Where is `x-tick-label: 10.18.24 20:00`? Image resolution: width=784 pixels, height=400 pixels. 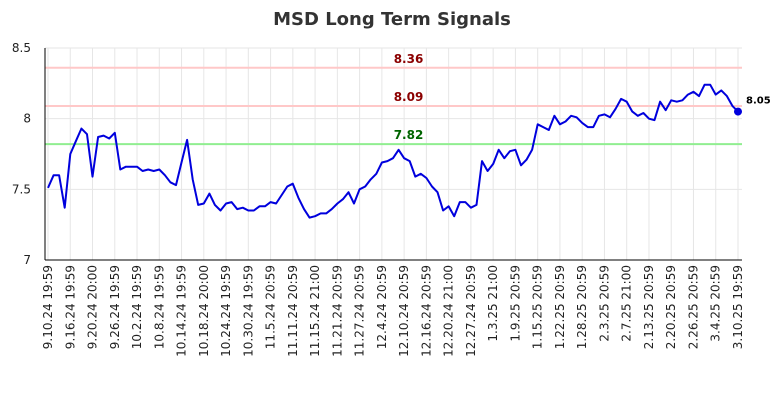
x-tick-label: 10.18.24 20:00 is located at coordinates (204, 311).